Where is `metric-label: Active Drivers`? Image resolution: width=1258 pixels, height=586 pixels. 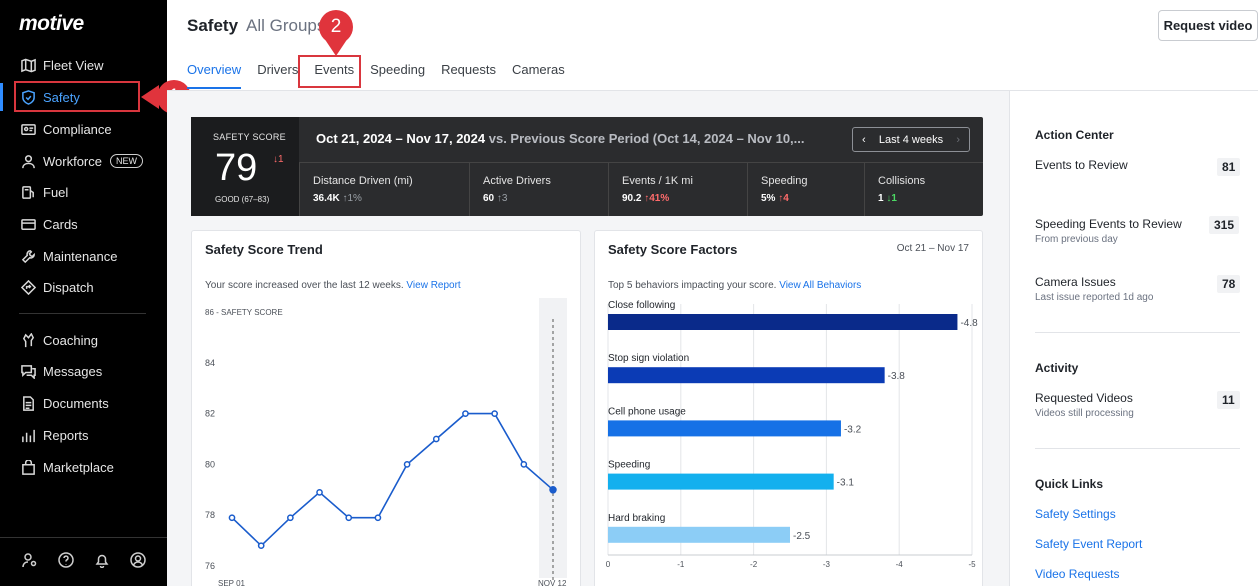
metric-label: Active Drivers is located at coordinates (517, 181).